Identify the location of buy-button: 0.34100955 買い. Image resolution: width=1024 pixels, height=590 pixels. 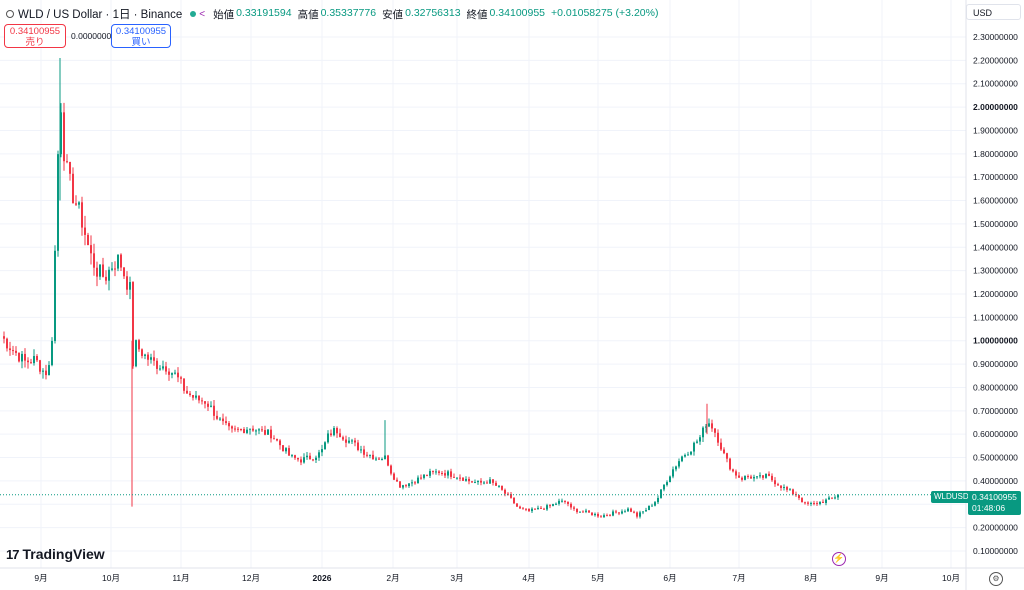
(141, 36).